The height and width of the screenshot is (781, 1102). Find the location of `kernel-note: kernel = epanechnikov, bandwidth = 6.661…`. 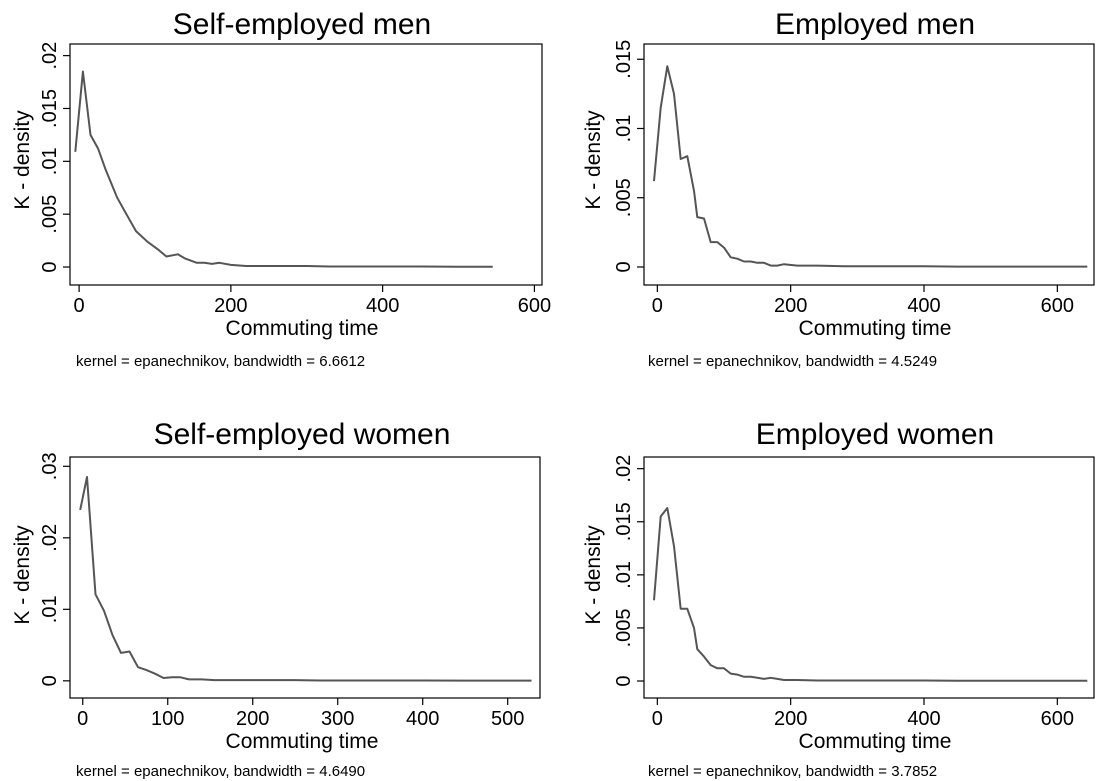

kernel-note: kernel = epanechnikov, bandwidth = 6.661… is located at coordinates (220, 361).